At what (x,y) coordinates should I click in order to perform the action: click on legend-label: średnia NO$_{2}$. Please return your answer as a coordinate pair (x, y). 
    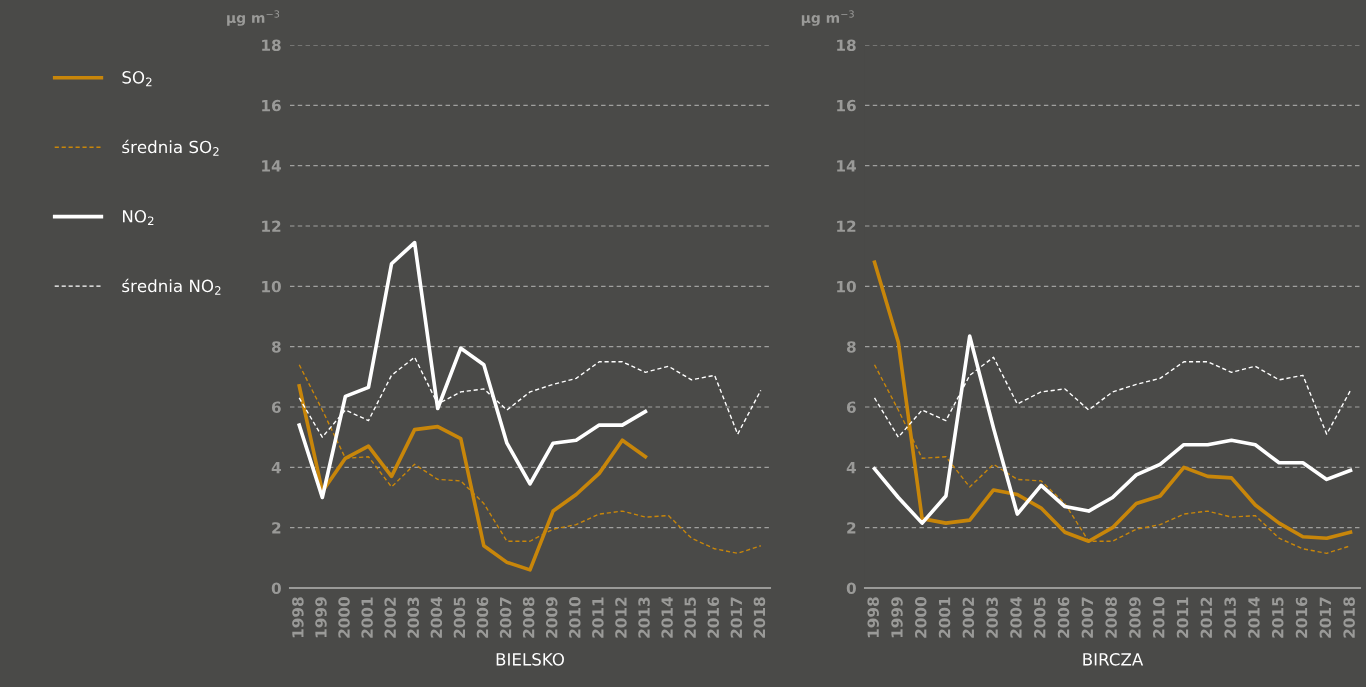
    Looking at the image, I should click on (171, 286).